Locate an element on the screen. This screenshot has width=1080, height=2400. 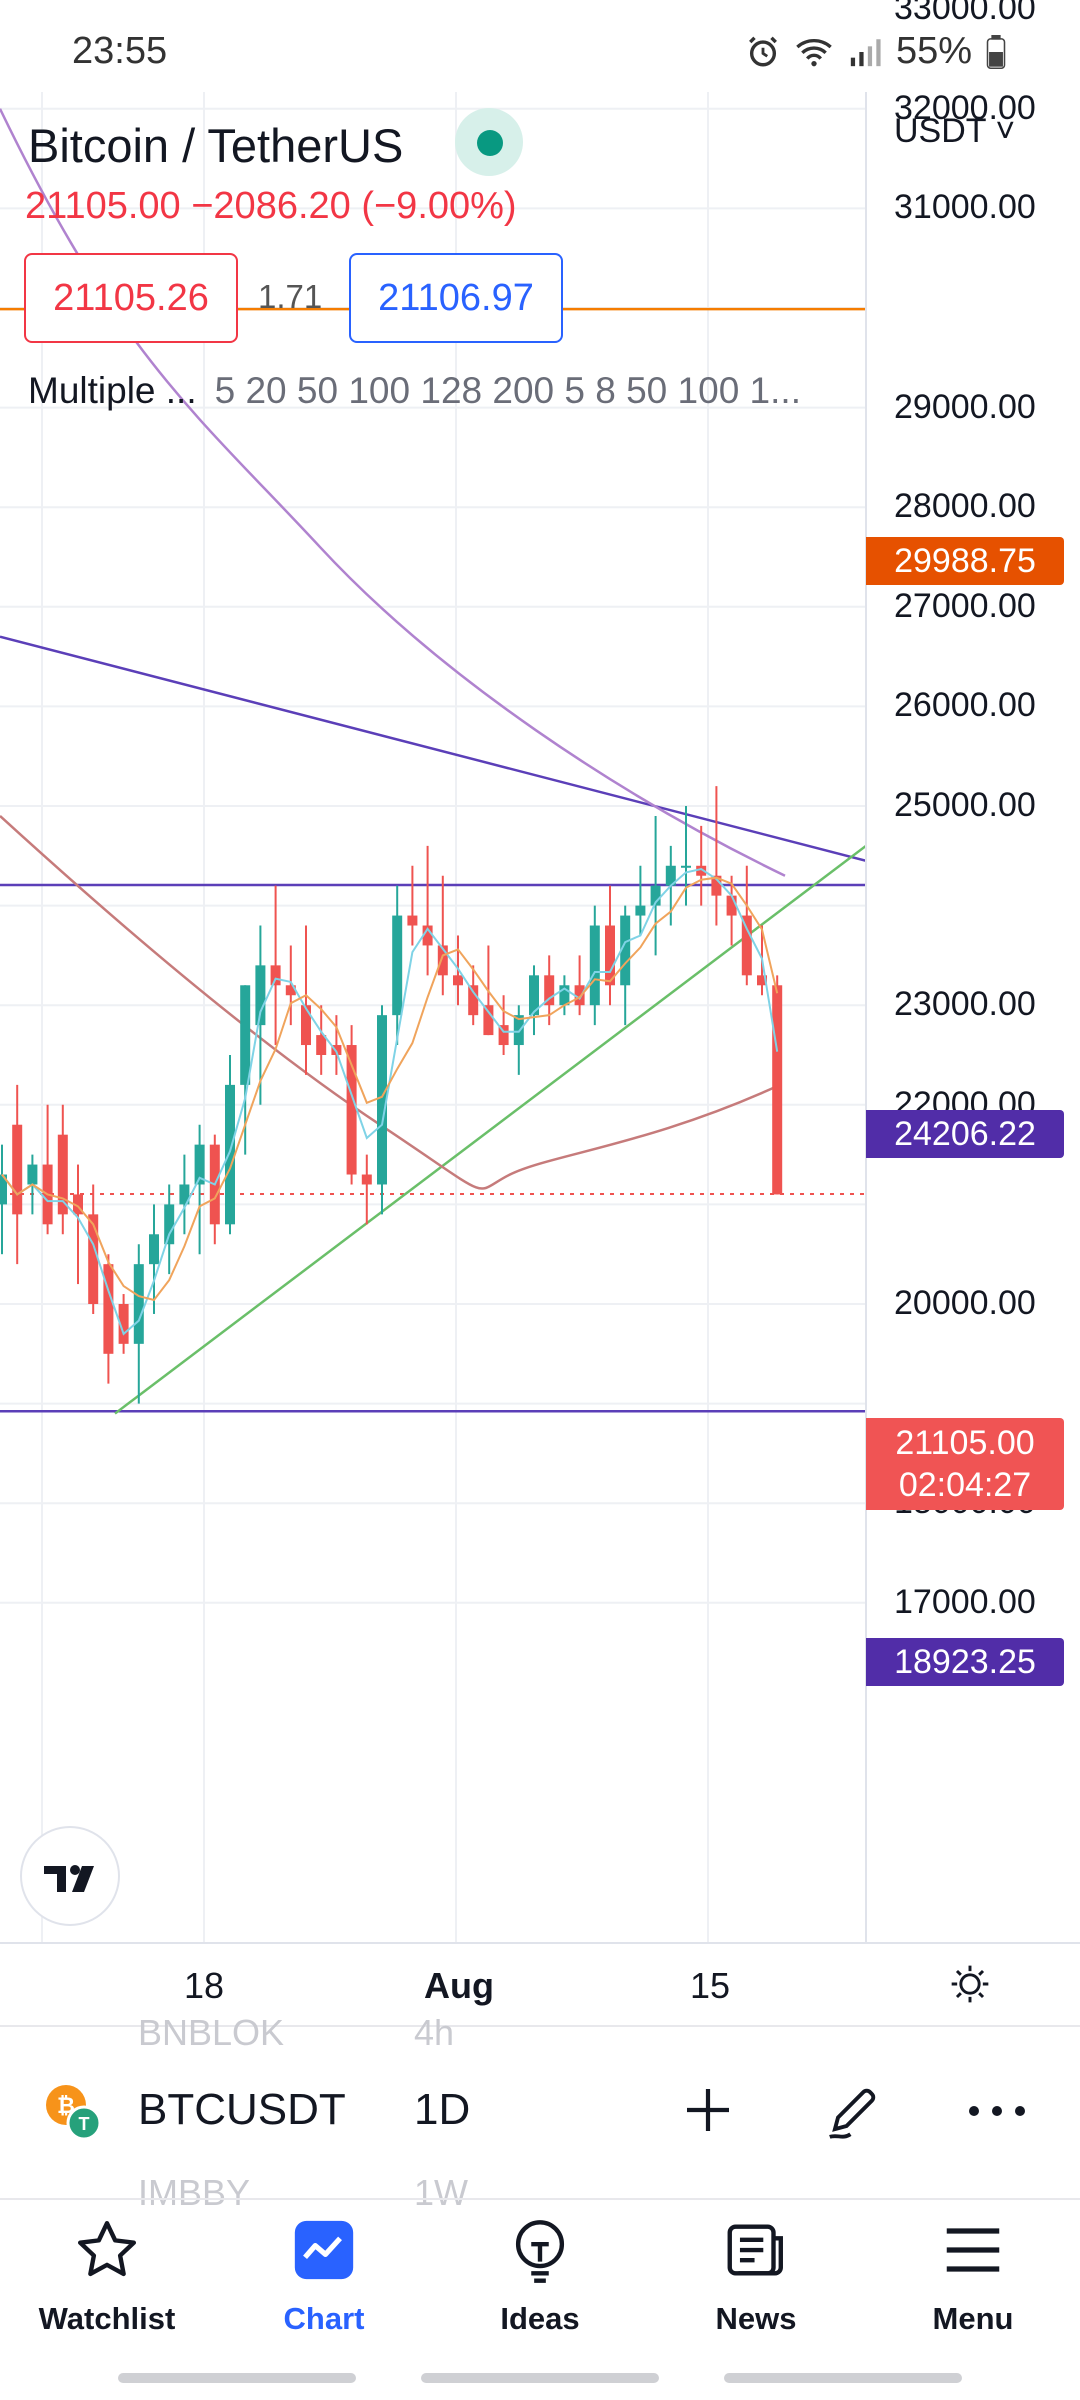
nav-chart: Chart is located at coordinates (324, 2276).